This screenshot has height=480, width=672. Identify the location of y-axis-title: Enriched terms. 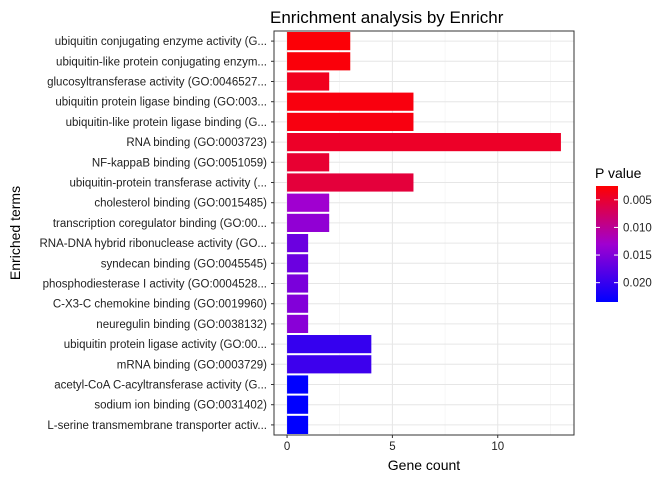
(15, 233).